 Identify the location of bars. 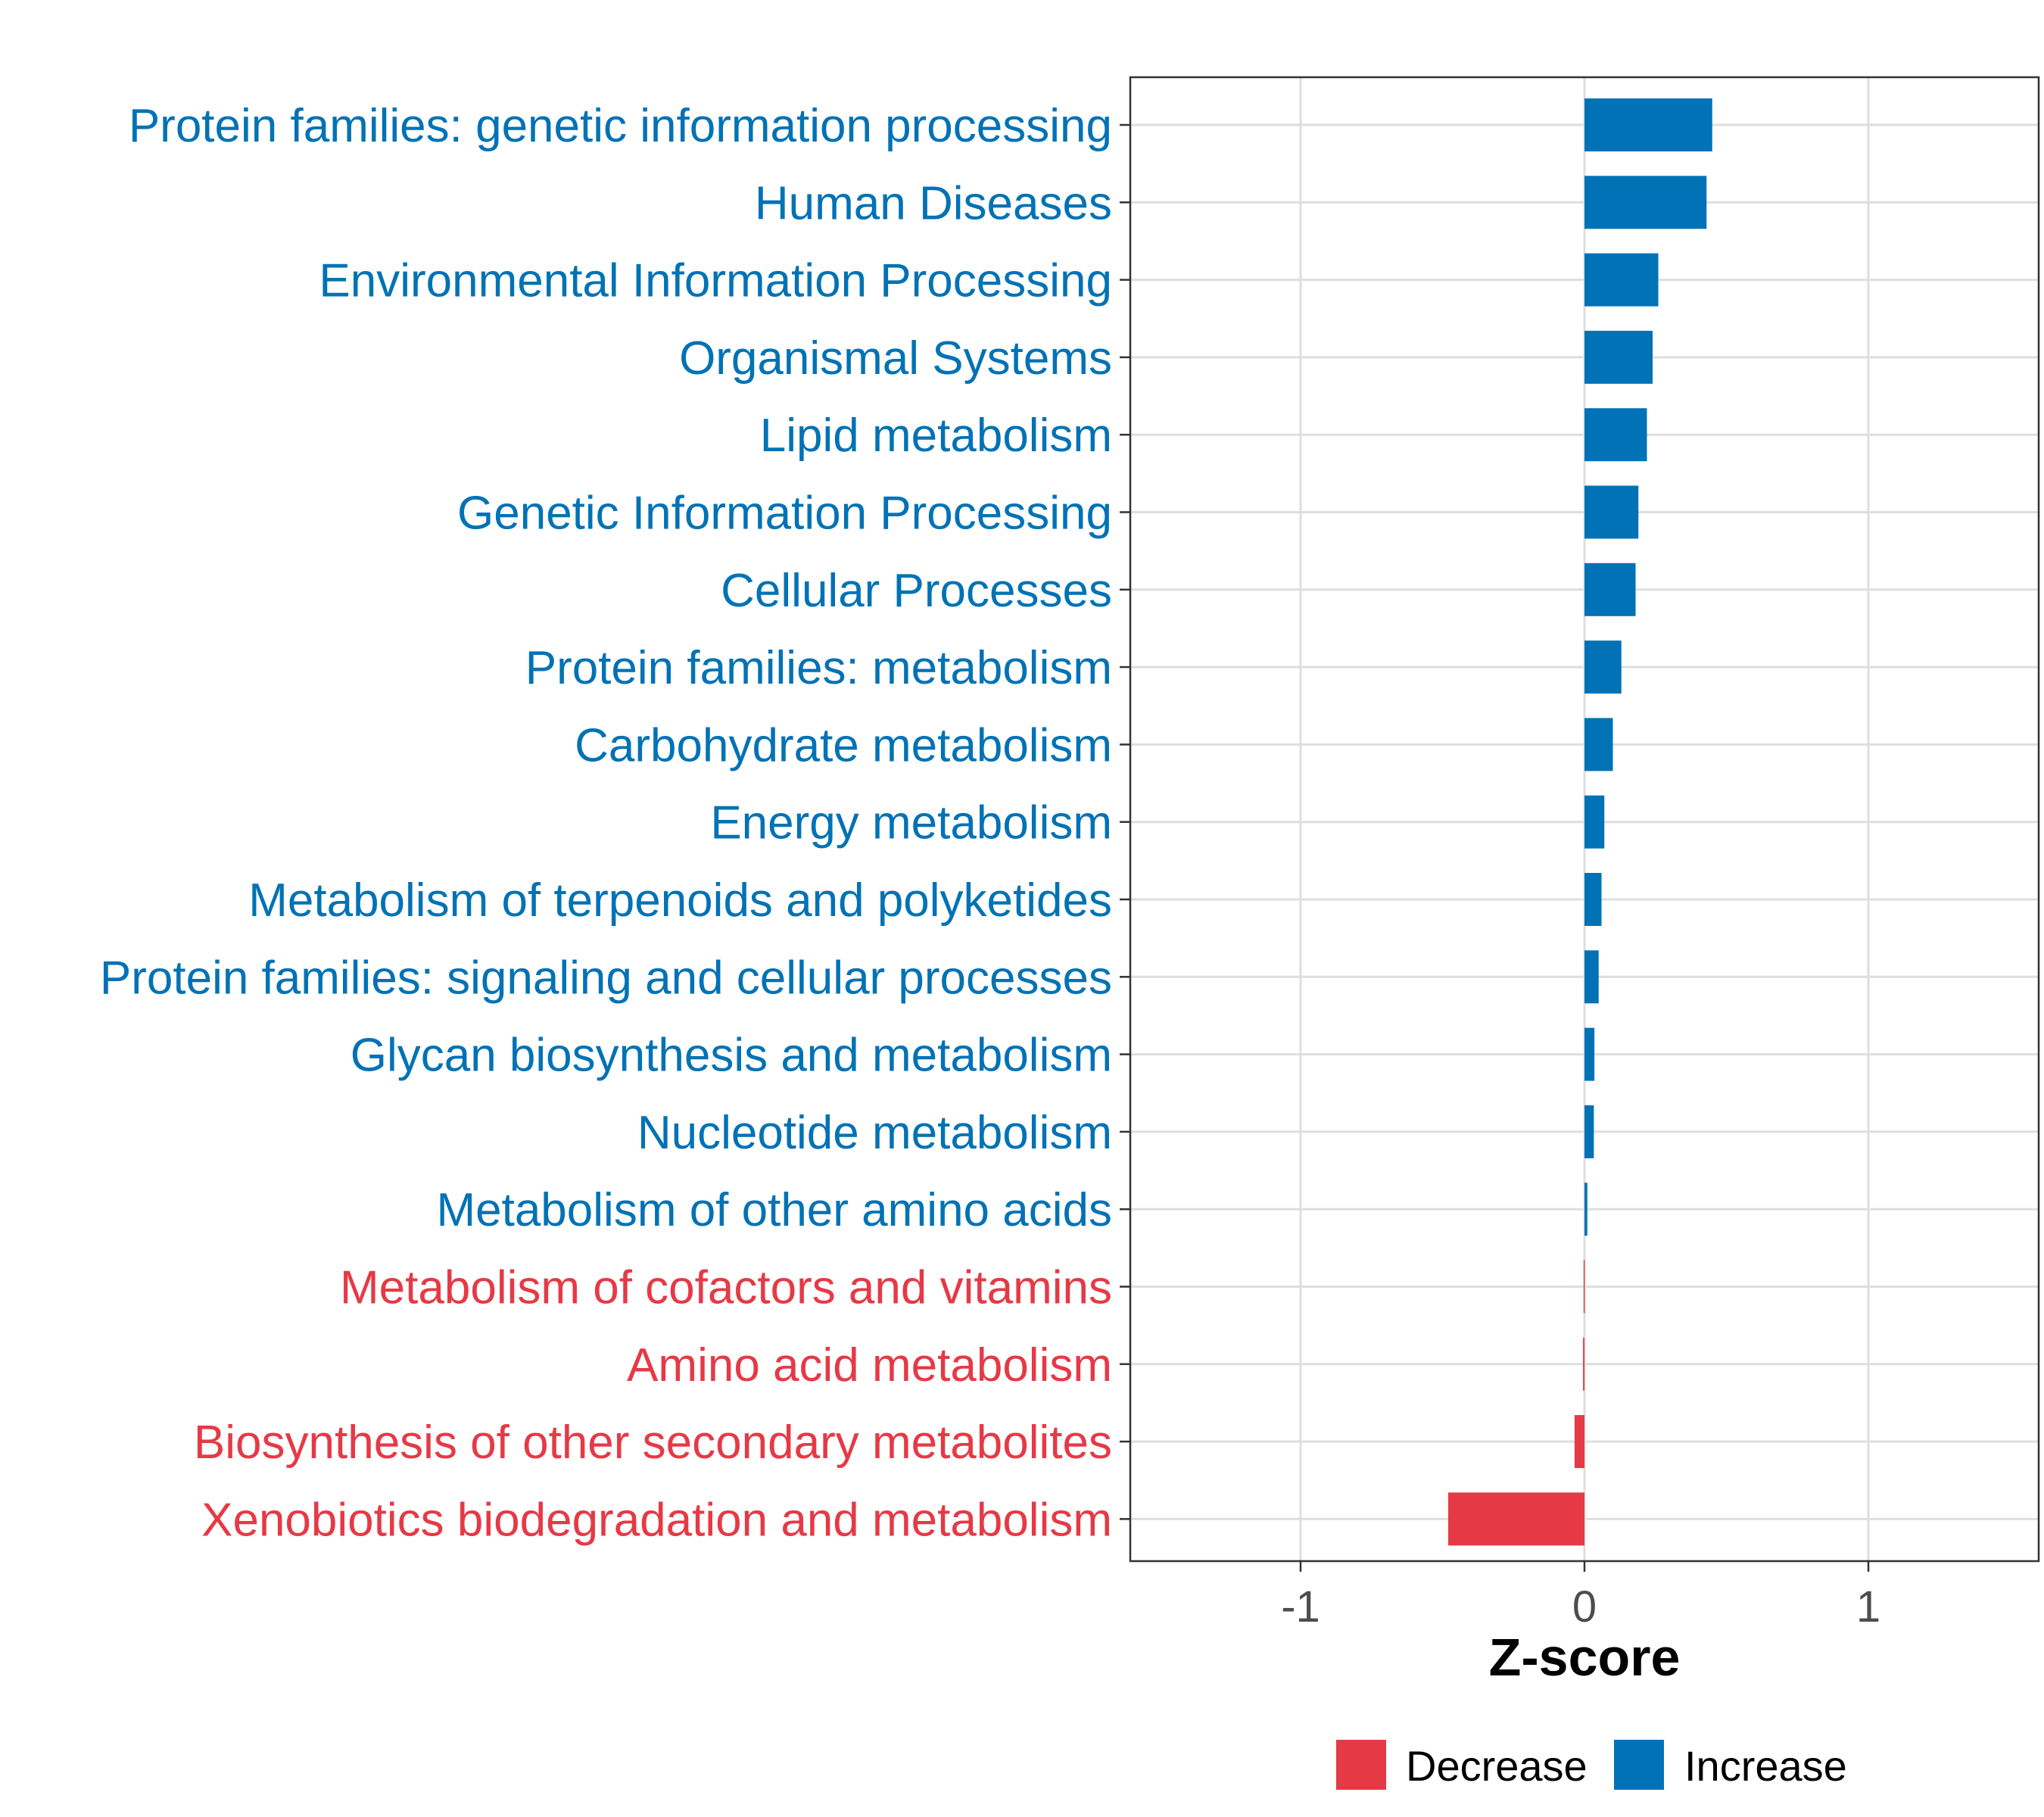
(1580, 822).